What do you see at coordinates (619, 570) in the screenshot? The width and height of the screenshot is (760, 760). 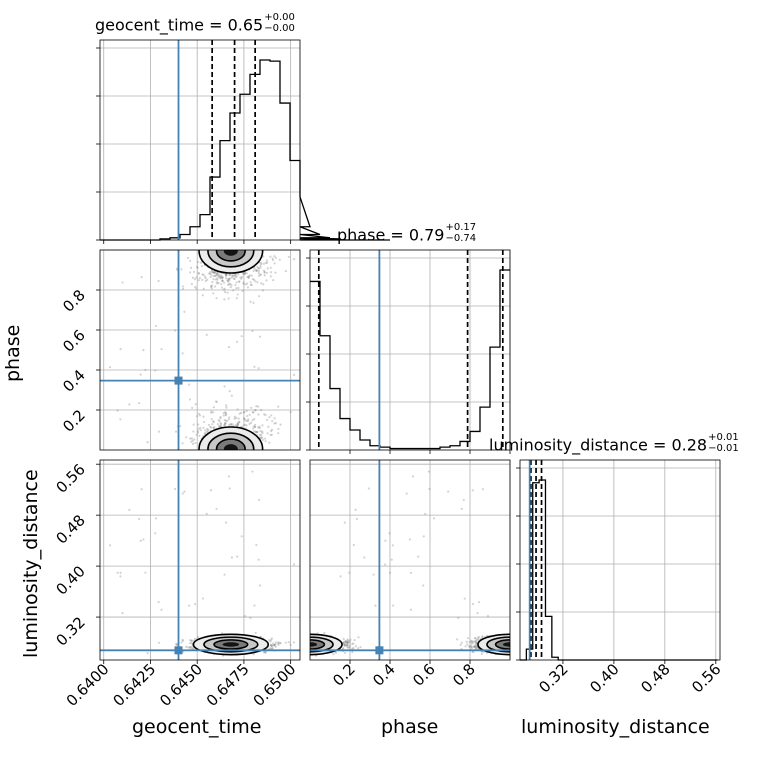 I see `hist-luminosity_distance` at bounding box center [619, 570].